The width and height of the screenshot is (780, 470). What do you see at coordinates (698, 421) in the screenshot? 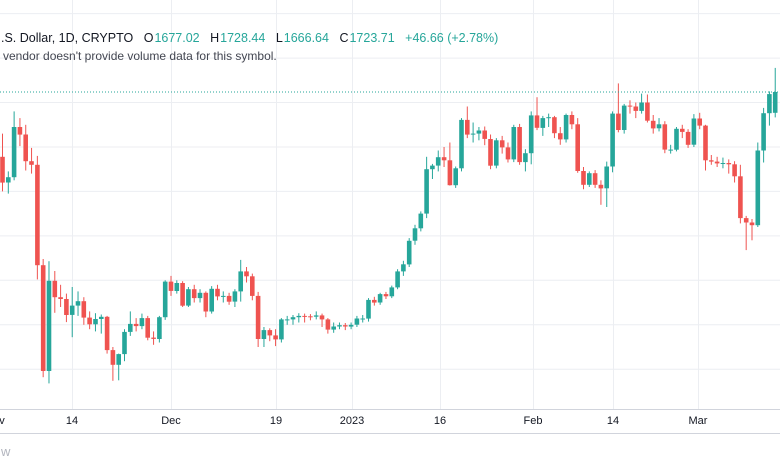
I see `time-axis-label: Mar` at bounding box center [698, 421].